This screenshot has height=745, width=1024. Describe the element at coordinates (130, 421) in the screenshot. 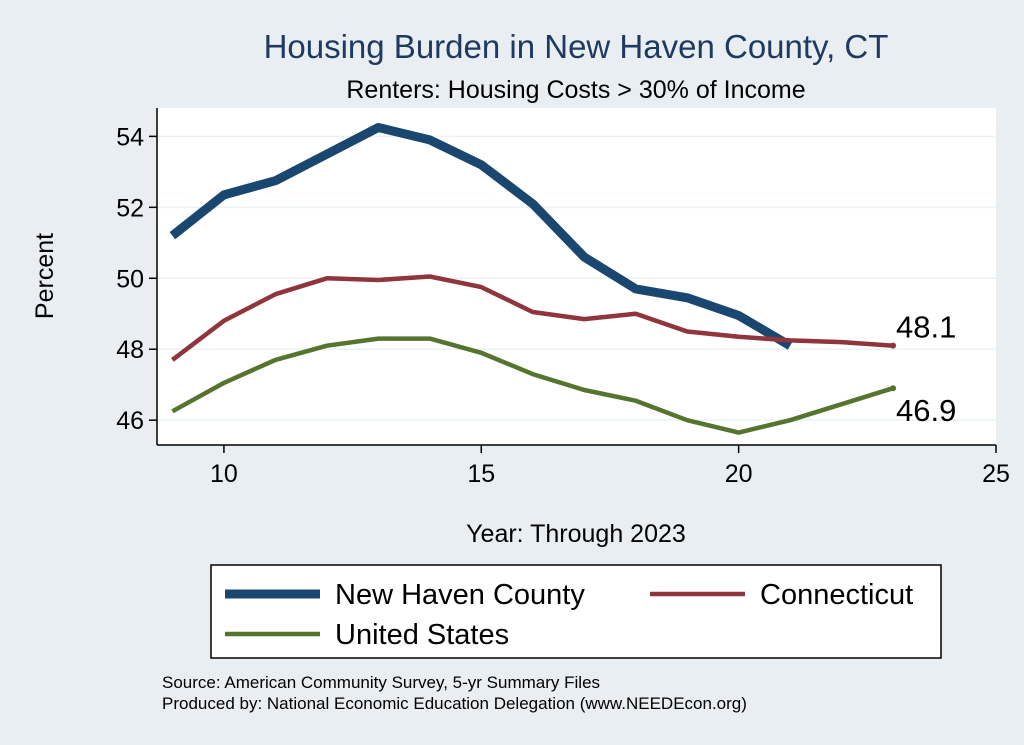

I see `y-tick-label: 46` at that location.